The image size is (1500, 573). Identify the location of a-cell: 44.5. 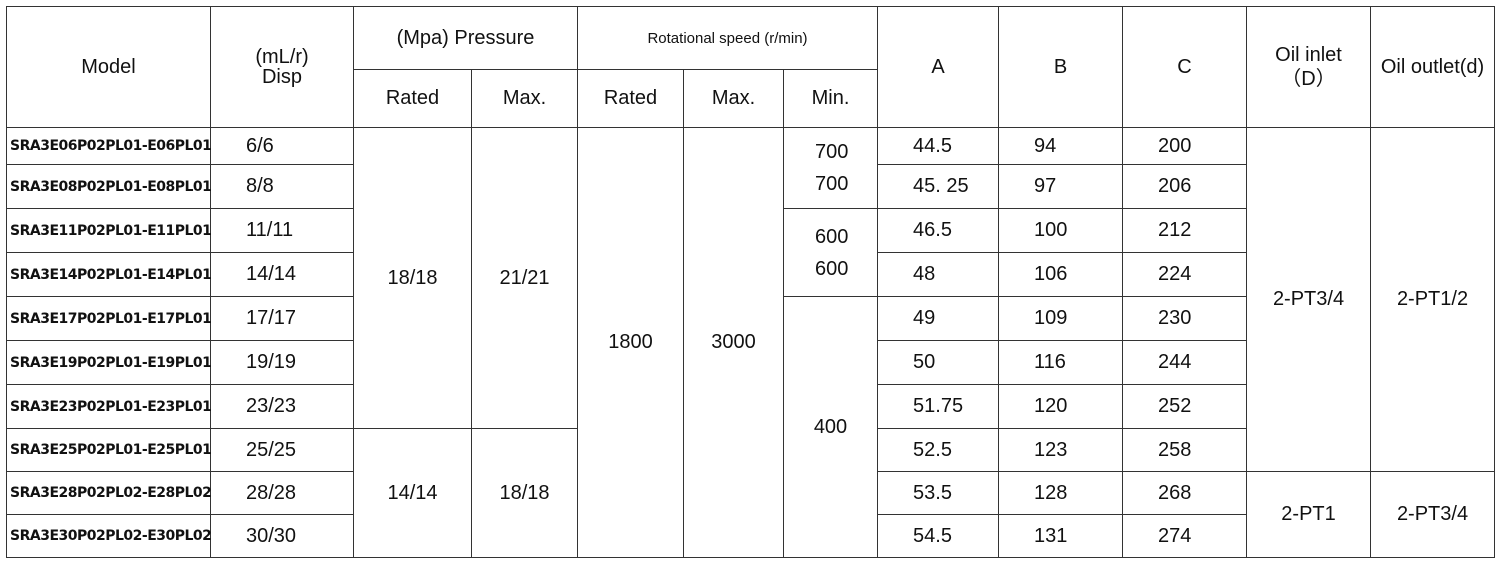
(938, 146).